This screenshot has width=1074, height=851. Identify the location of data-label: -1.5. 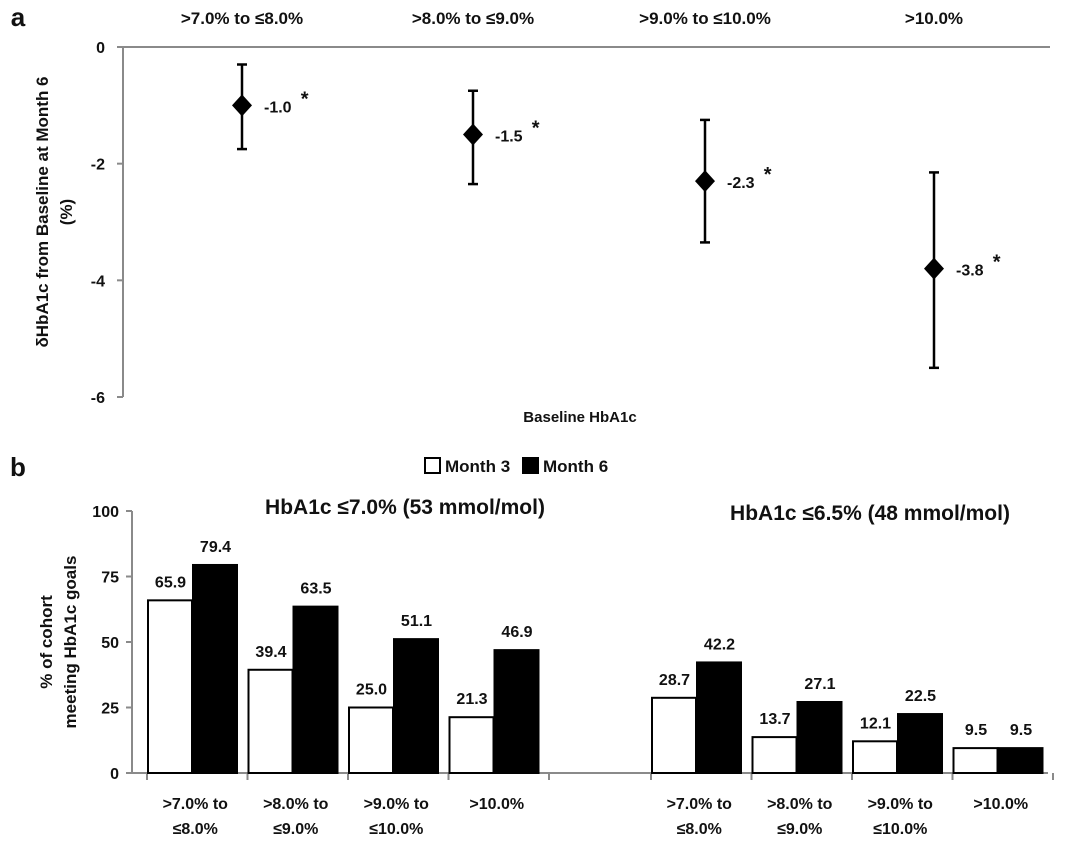
(509, 137).